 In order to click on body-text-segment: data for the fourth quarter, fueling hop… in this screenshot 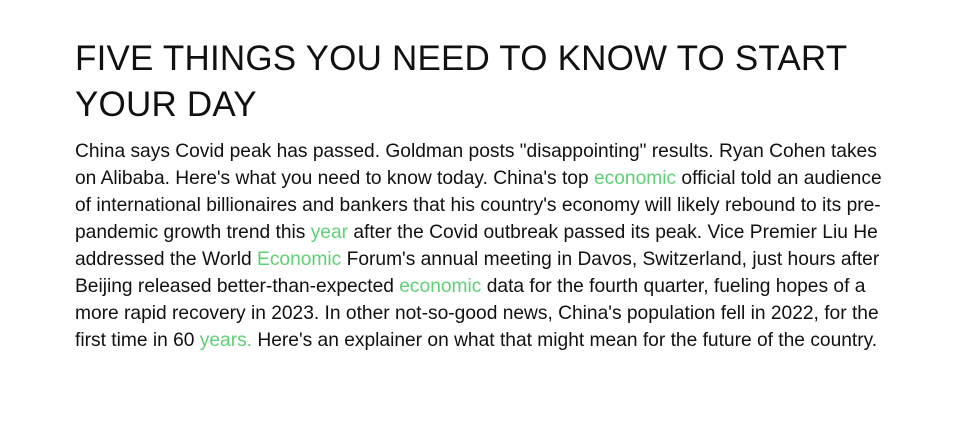, I will do `click(477, 313)`.